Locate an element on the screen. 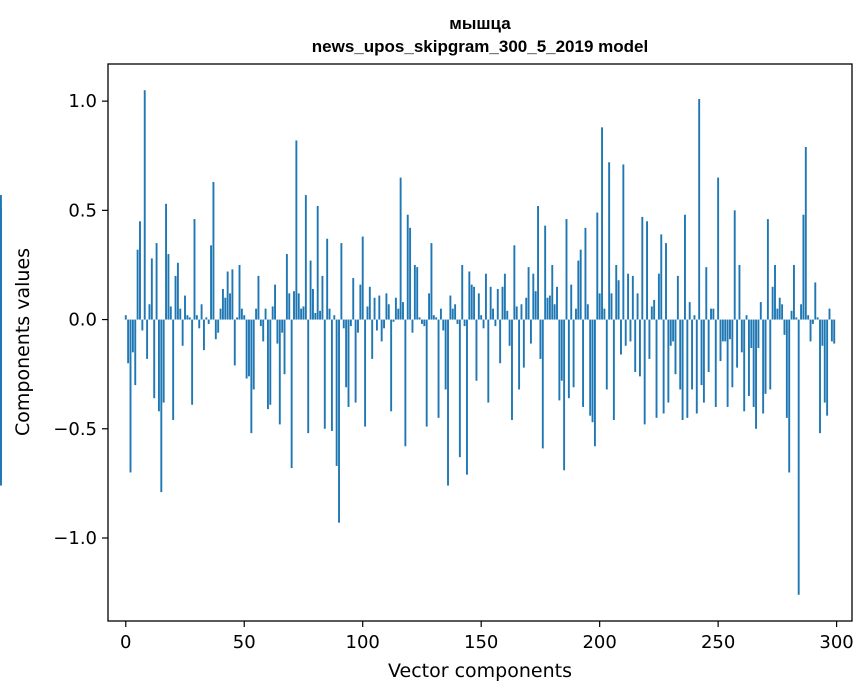 The width and height of the screenshot is (867, 700). y-tick-label: 1.0 is located at coordinates (82, 101).